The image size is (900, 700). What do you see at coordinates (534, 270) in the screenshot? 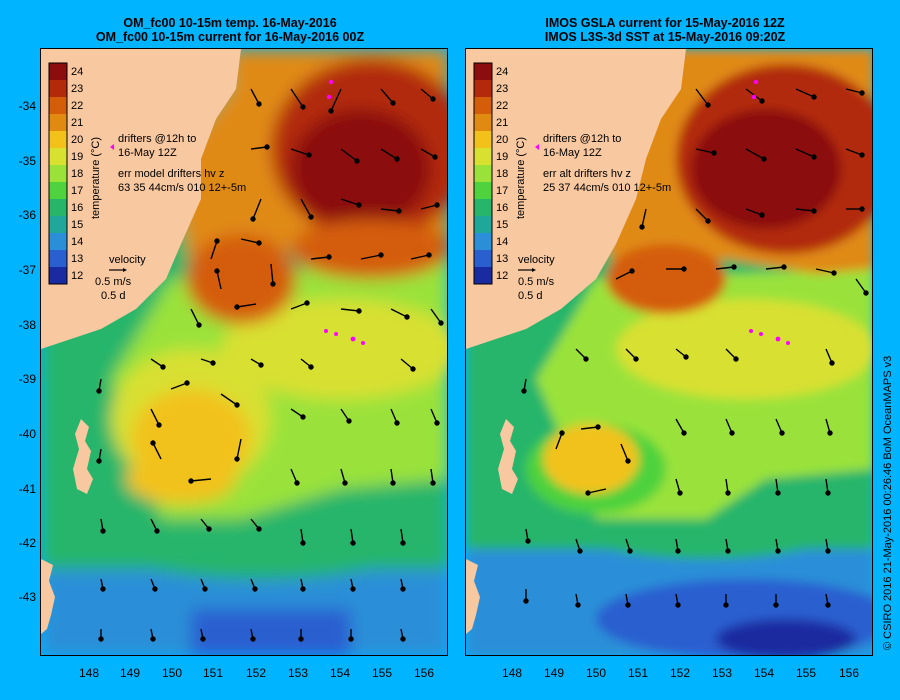
I see `velocity-scale-arrowhead` at bounding box center [534, 270].